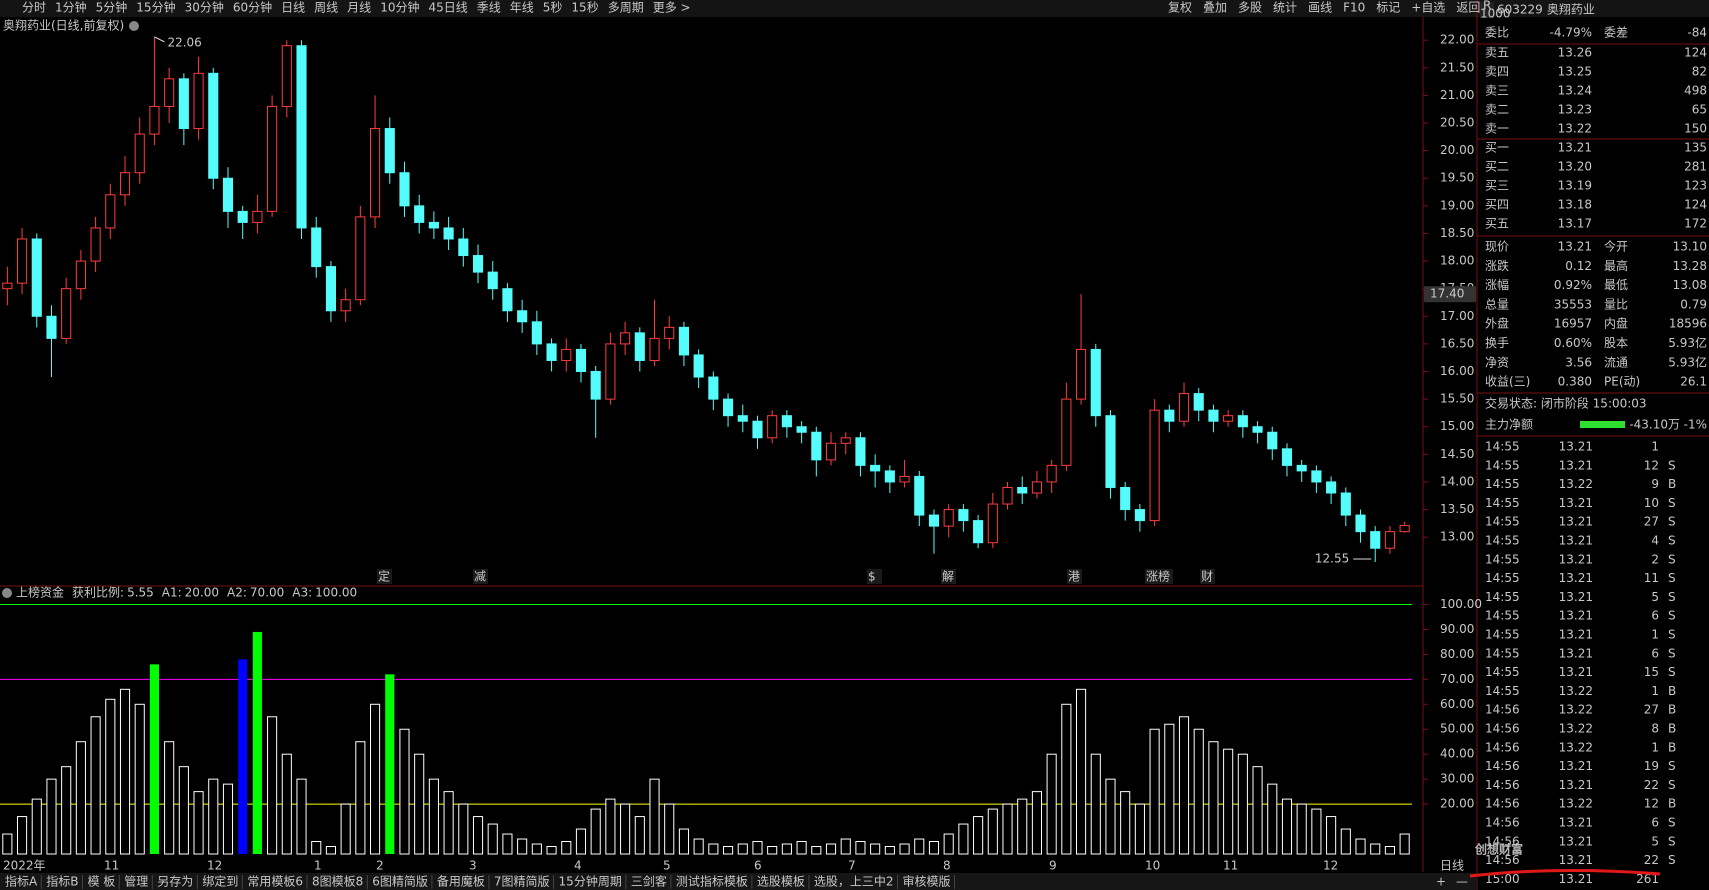 The image size is (1709, 890). Describe the element at coordinates (1207, 576) in the screenshot. I see `event-icon` at that location.